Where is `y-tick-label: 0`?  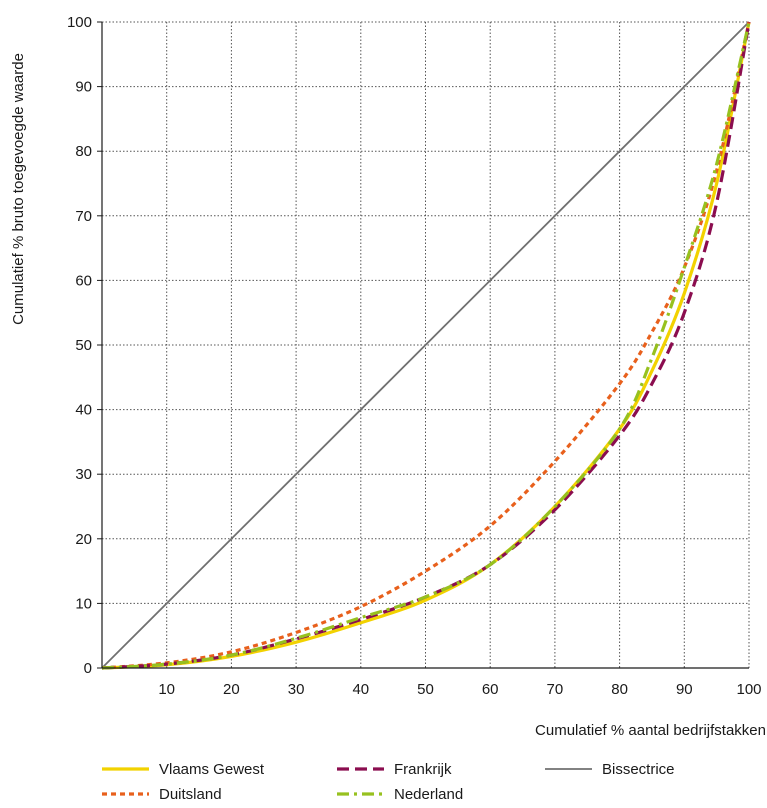
y-tick-label: 0 is located at coordinates (88, 668).